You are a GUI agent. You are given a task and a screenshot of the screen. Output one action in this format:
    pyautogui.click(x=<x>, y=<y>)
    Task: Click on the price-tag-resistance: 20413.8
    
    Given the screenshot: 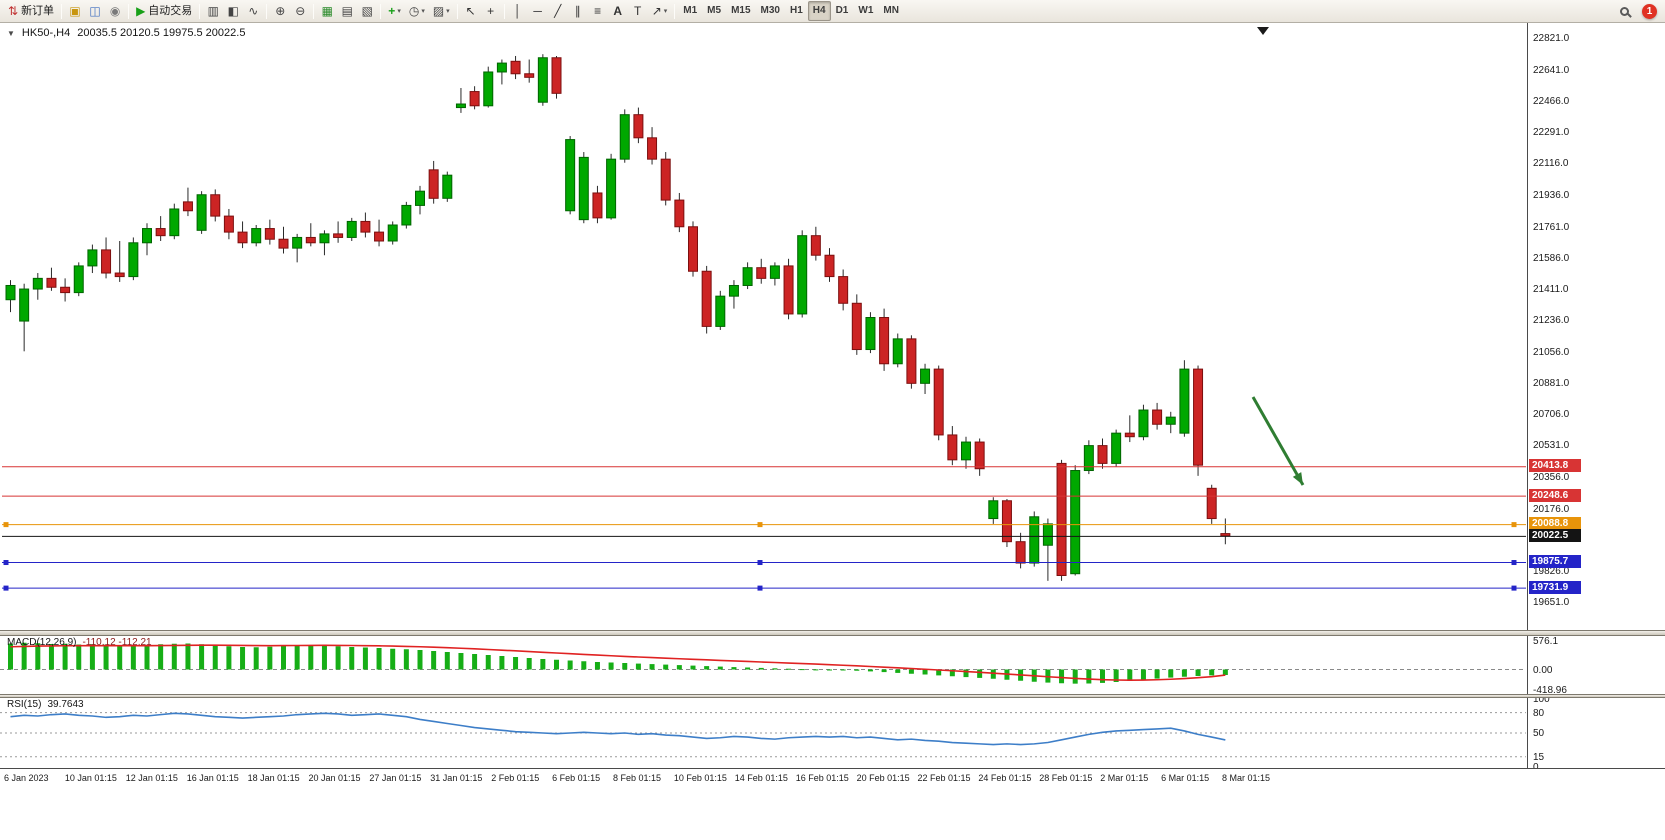 What is the action you would take?
    pyautogui.click(x=1555, y=466)
    